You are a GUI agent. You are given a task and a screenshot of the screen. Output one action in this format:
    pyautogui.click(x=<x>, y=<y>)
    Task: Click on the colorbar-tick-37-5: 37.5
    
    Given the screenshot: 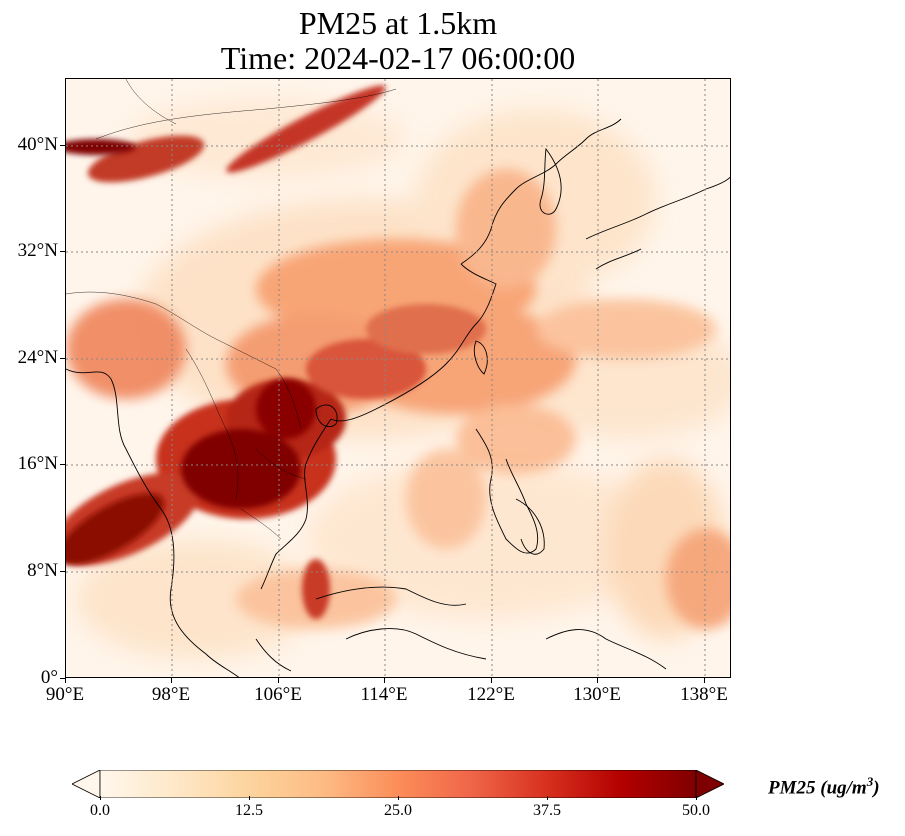 What is the action you would take?
    pyautogui.click(x=547, y=810)
    